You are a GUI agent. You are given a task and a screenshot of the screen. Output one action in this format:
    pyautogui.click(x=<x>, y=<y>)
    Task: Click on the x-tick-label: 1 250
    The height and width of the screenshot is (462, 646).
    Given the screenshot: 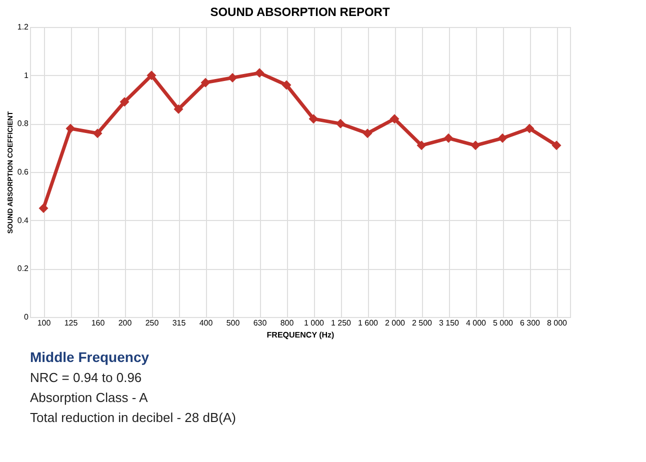 What is the action you would take?
    pyautogui.click(x=341, y=323)
    